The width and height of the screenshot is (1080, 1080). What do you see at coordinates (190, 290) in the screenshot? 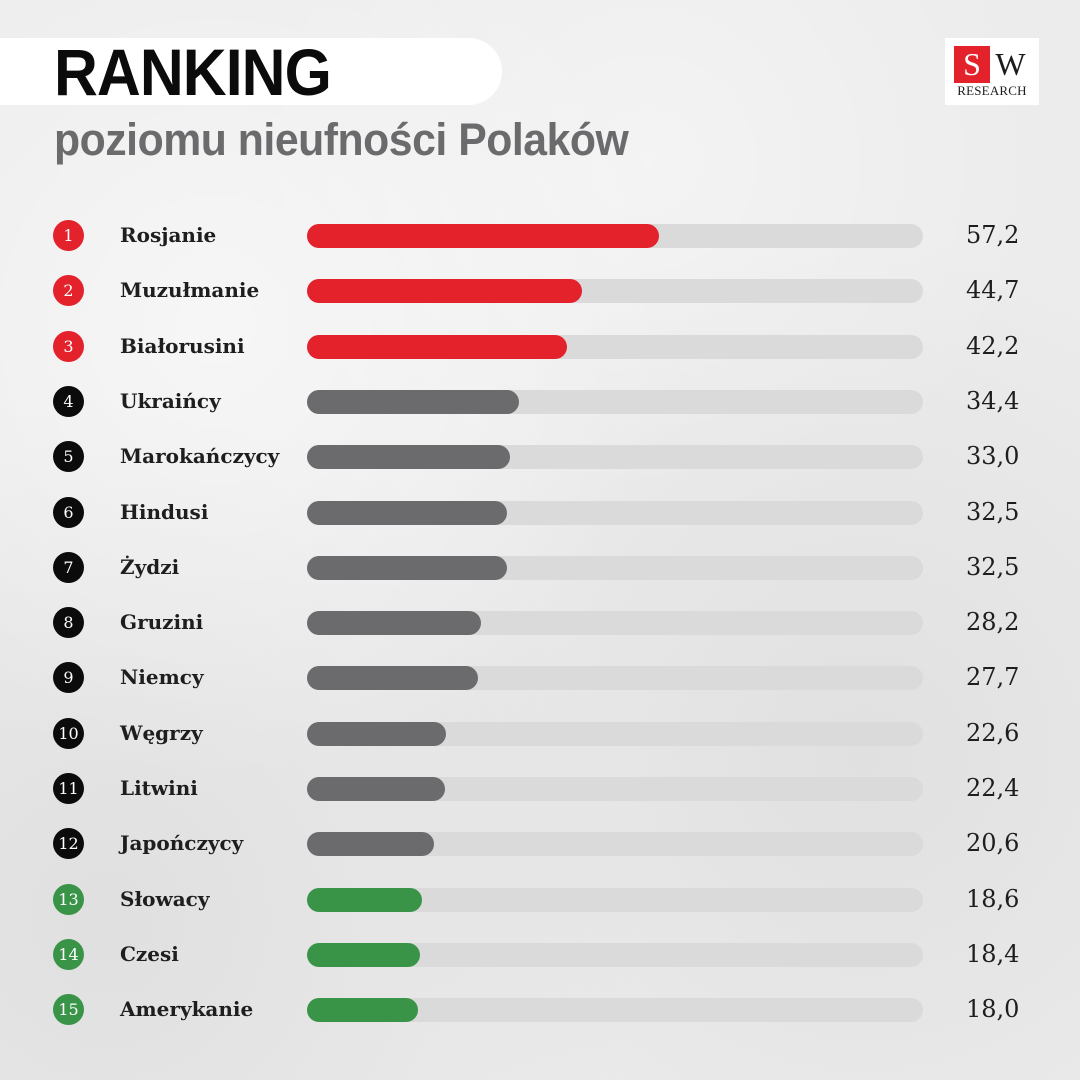
I see `category-label: Muzułmanie` at bounding box center [190, 290].